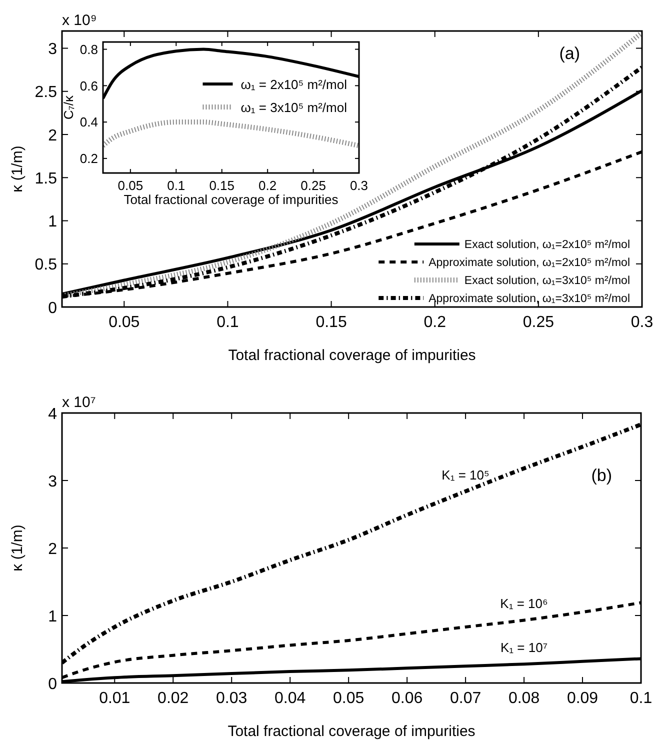 Image resolution: width=654 pixels, height=748 pixels. I want to click on legend-label: Exact solution, ω₁=3x10⁵ m²/mol, so click(547, 281).